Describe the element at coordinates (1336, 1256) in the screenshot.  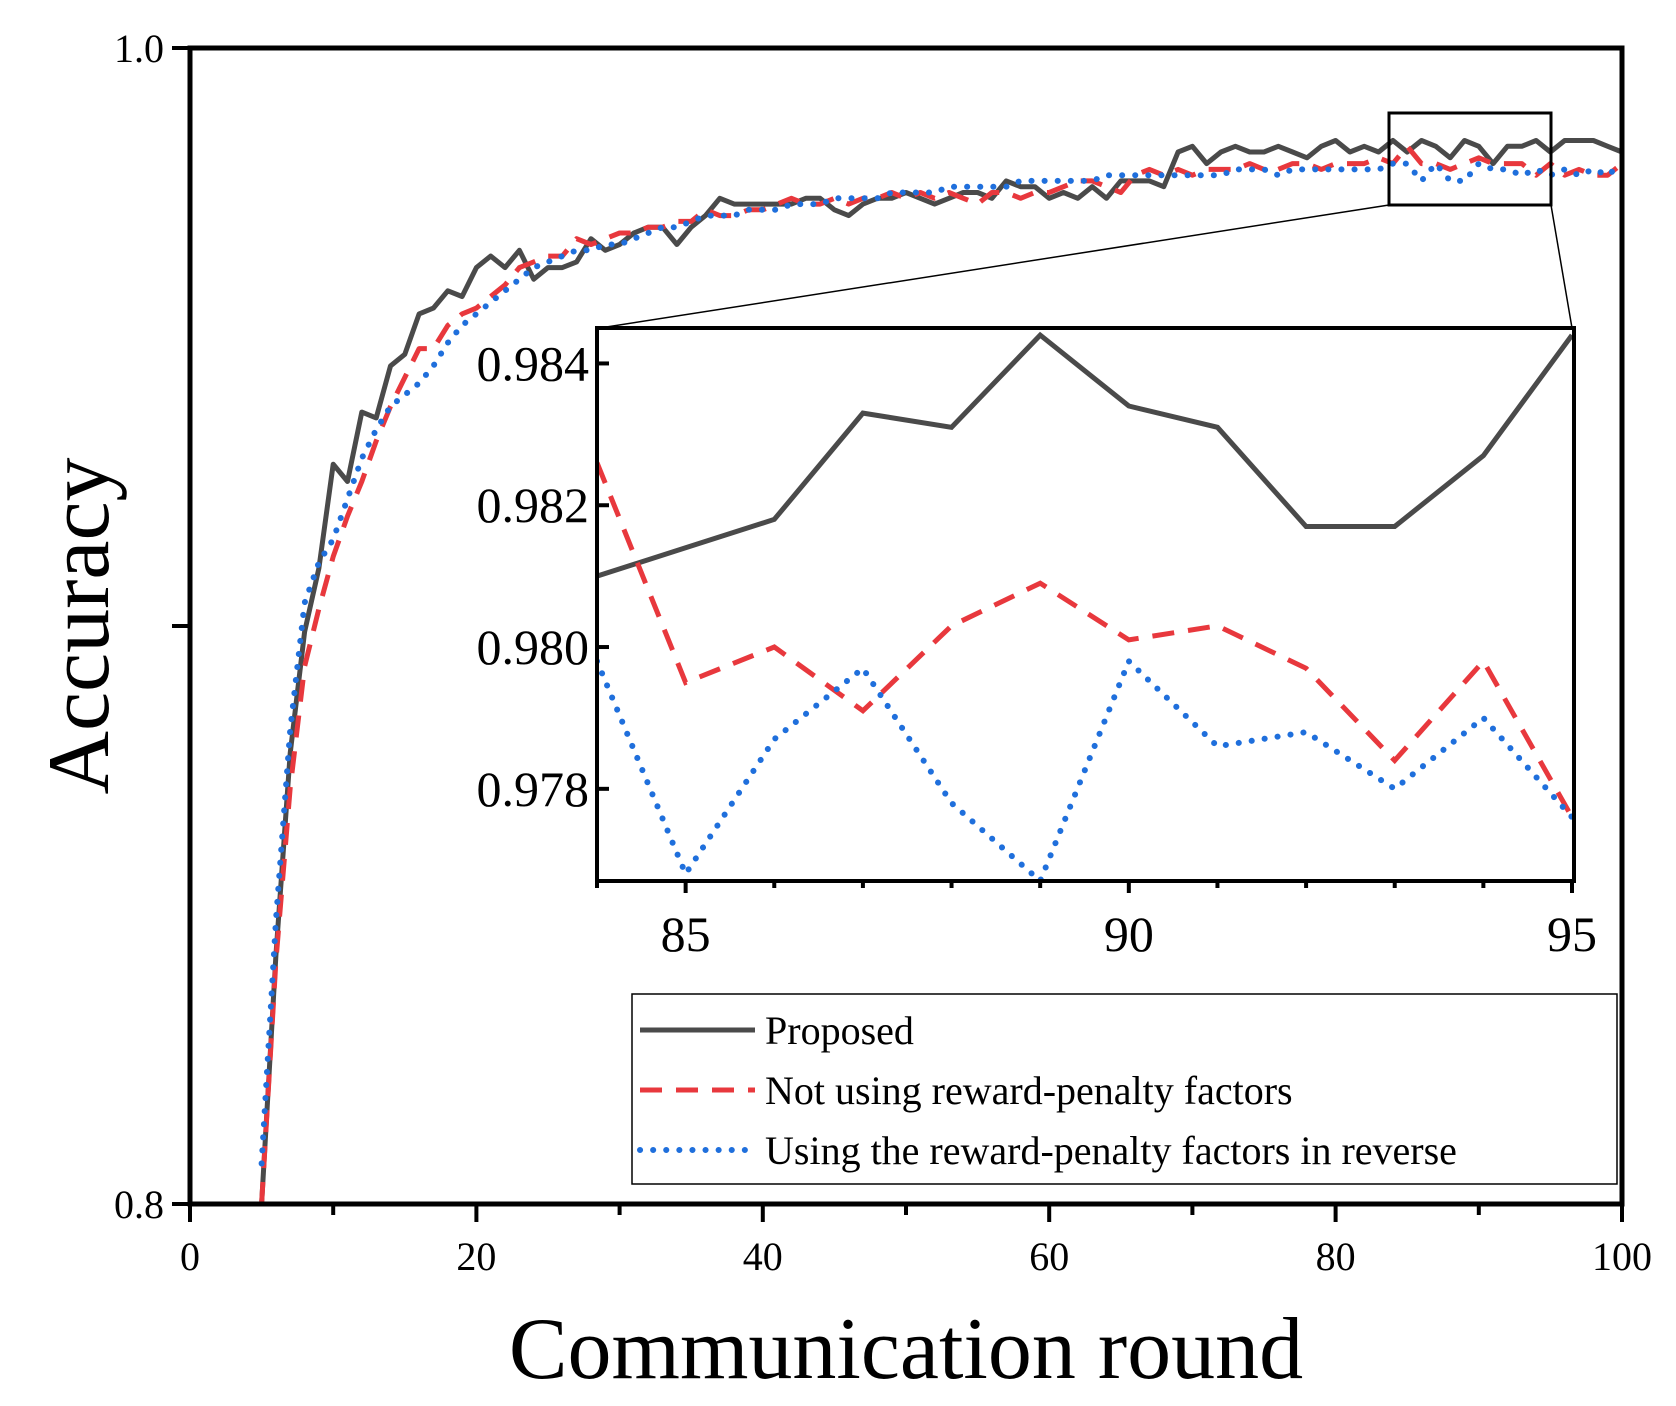
I see `x-tick-label: 80` at that location.